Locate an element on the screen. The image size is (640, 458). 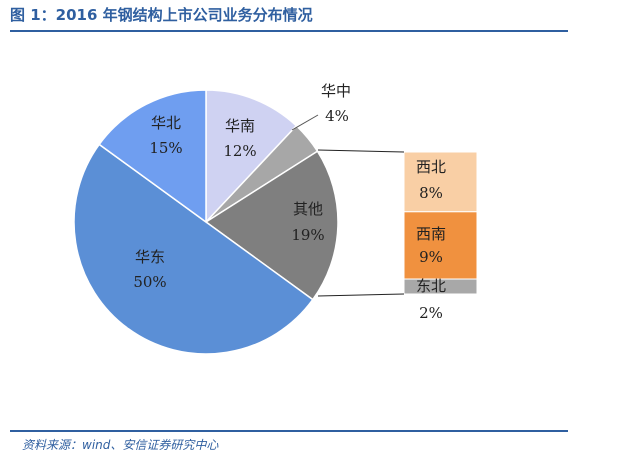
slice-name-huazhong: 华中 is located at coordinates (336, 91).